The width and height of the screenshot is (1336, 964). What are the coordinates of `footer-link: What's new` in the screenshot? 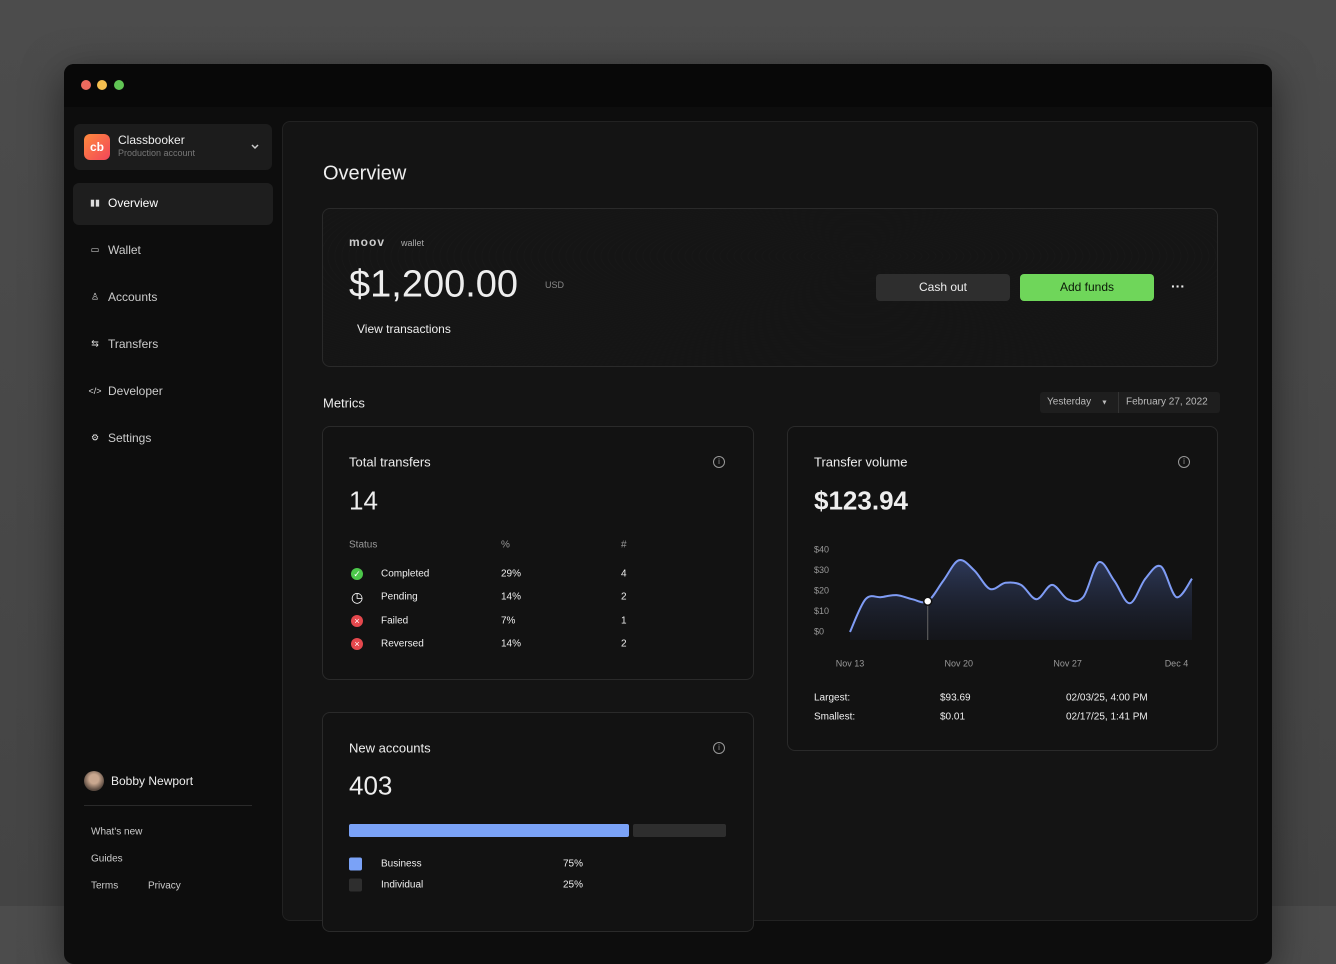 It's located at (117, 832).